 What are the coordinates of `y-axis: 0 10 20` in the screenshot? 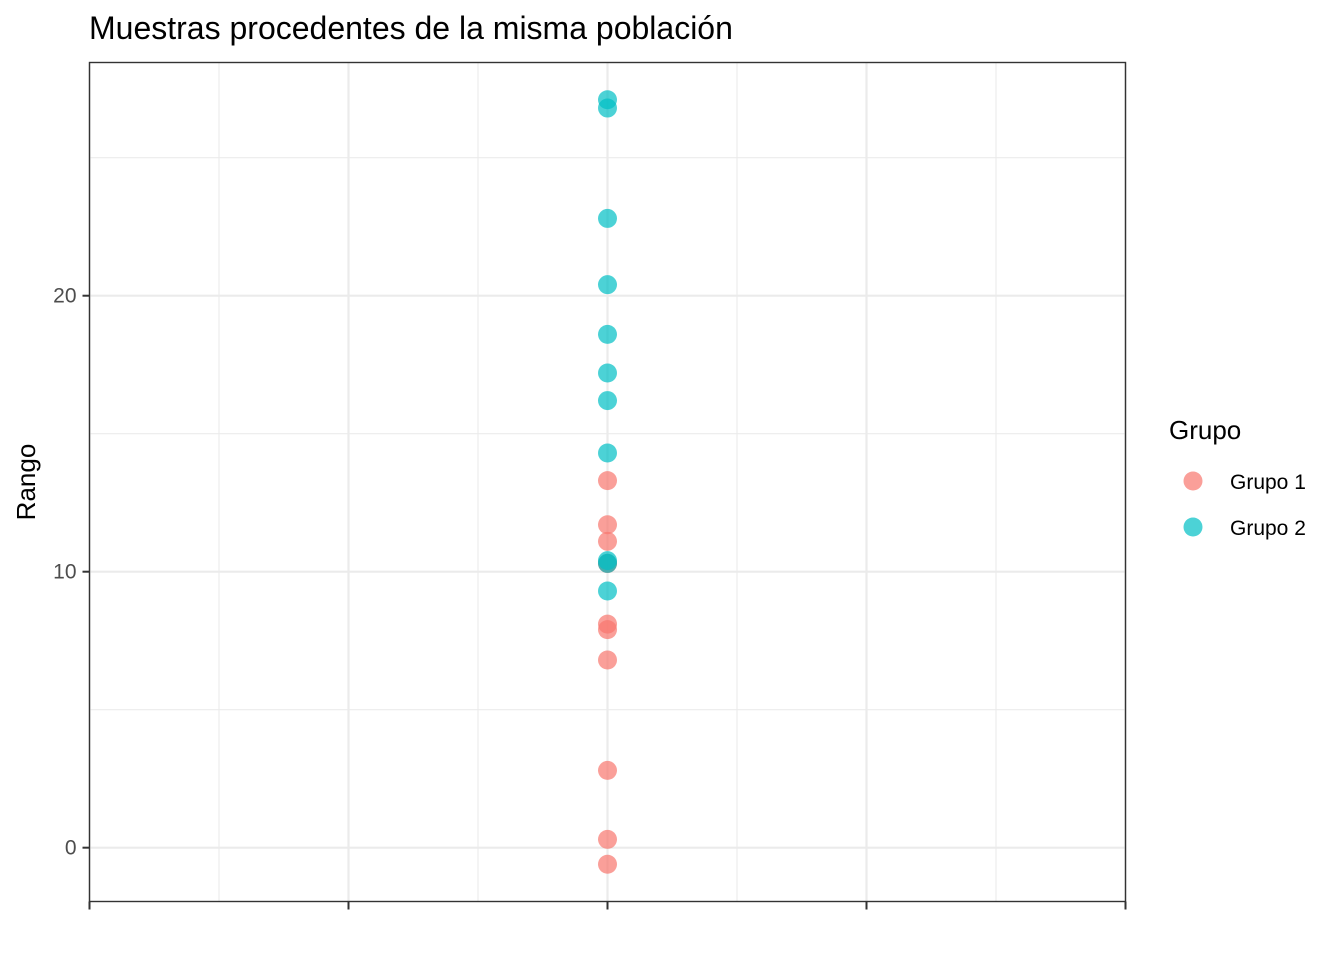 It's located at (71, 572).